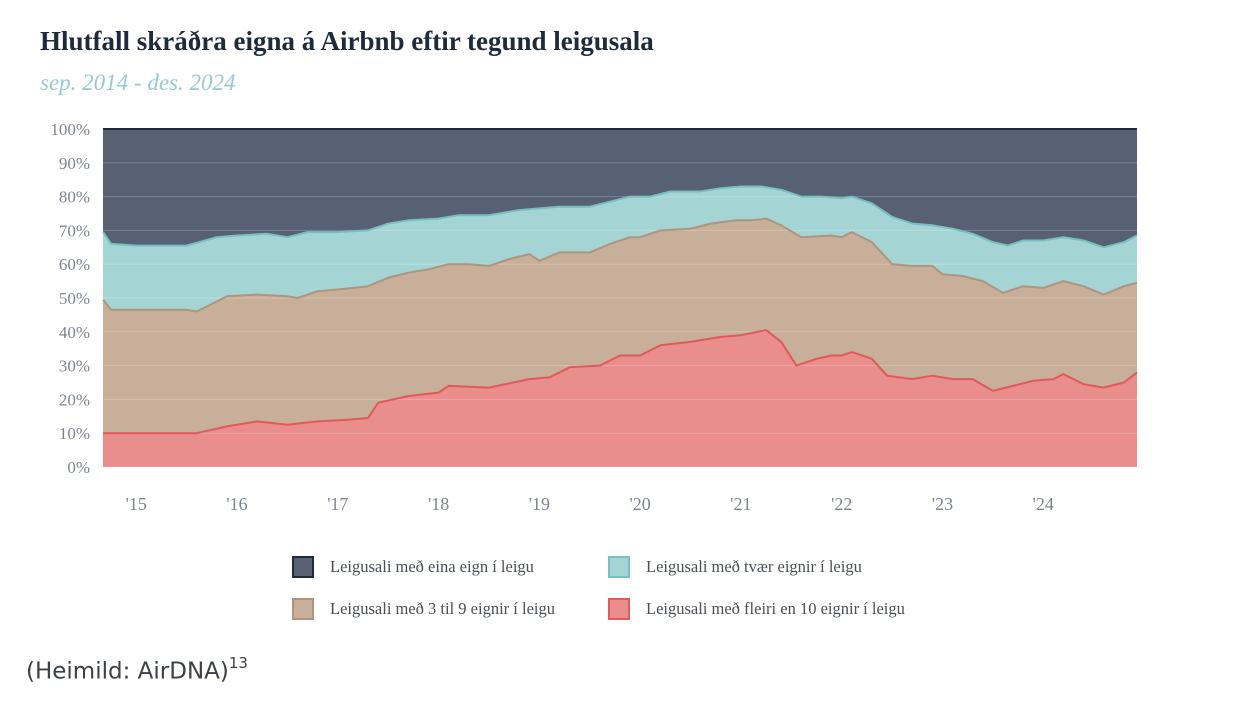 The height and width of the screenshot is (713, 1250). What do you see at coordinates (303, 609) in the screenshot?
I see `legend-swatch-3-to-9-properties` at bounding box center [303, 609].